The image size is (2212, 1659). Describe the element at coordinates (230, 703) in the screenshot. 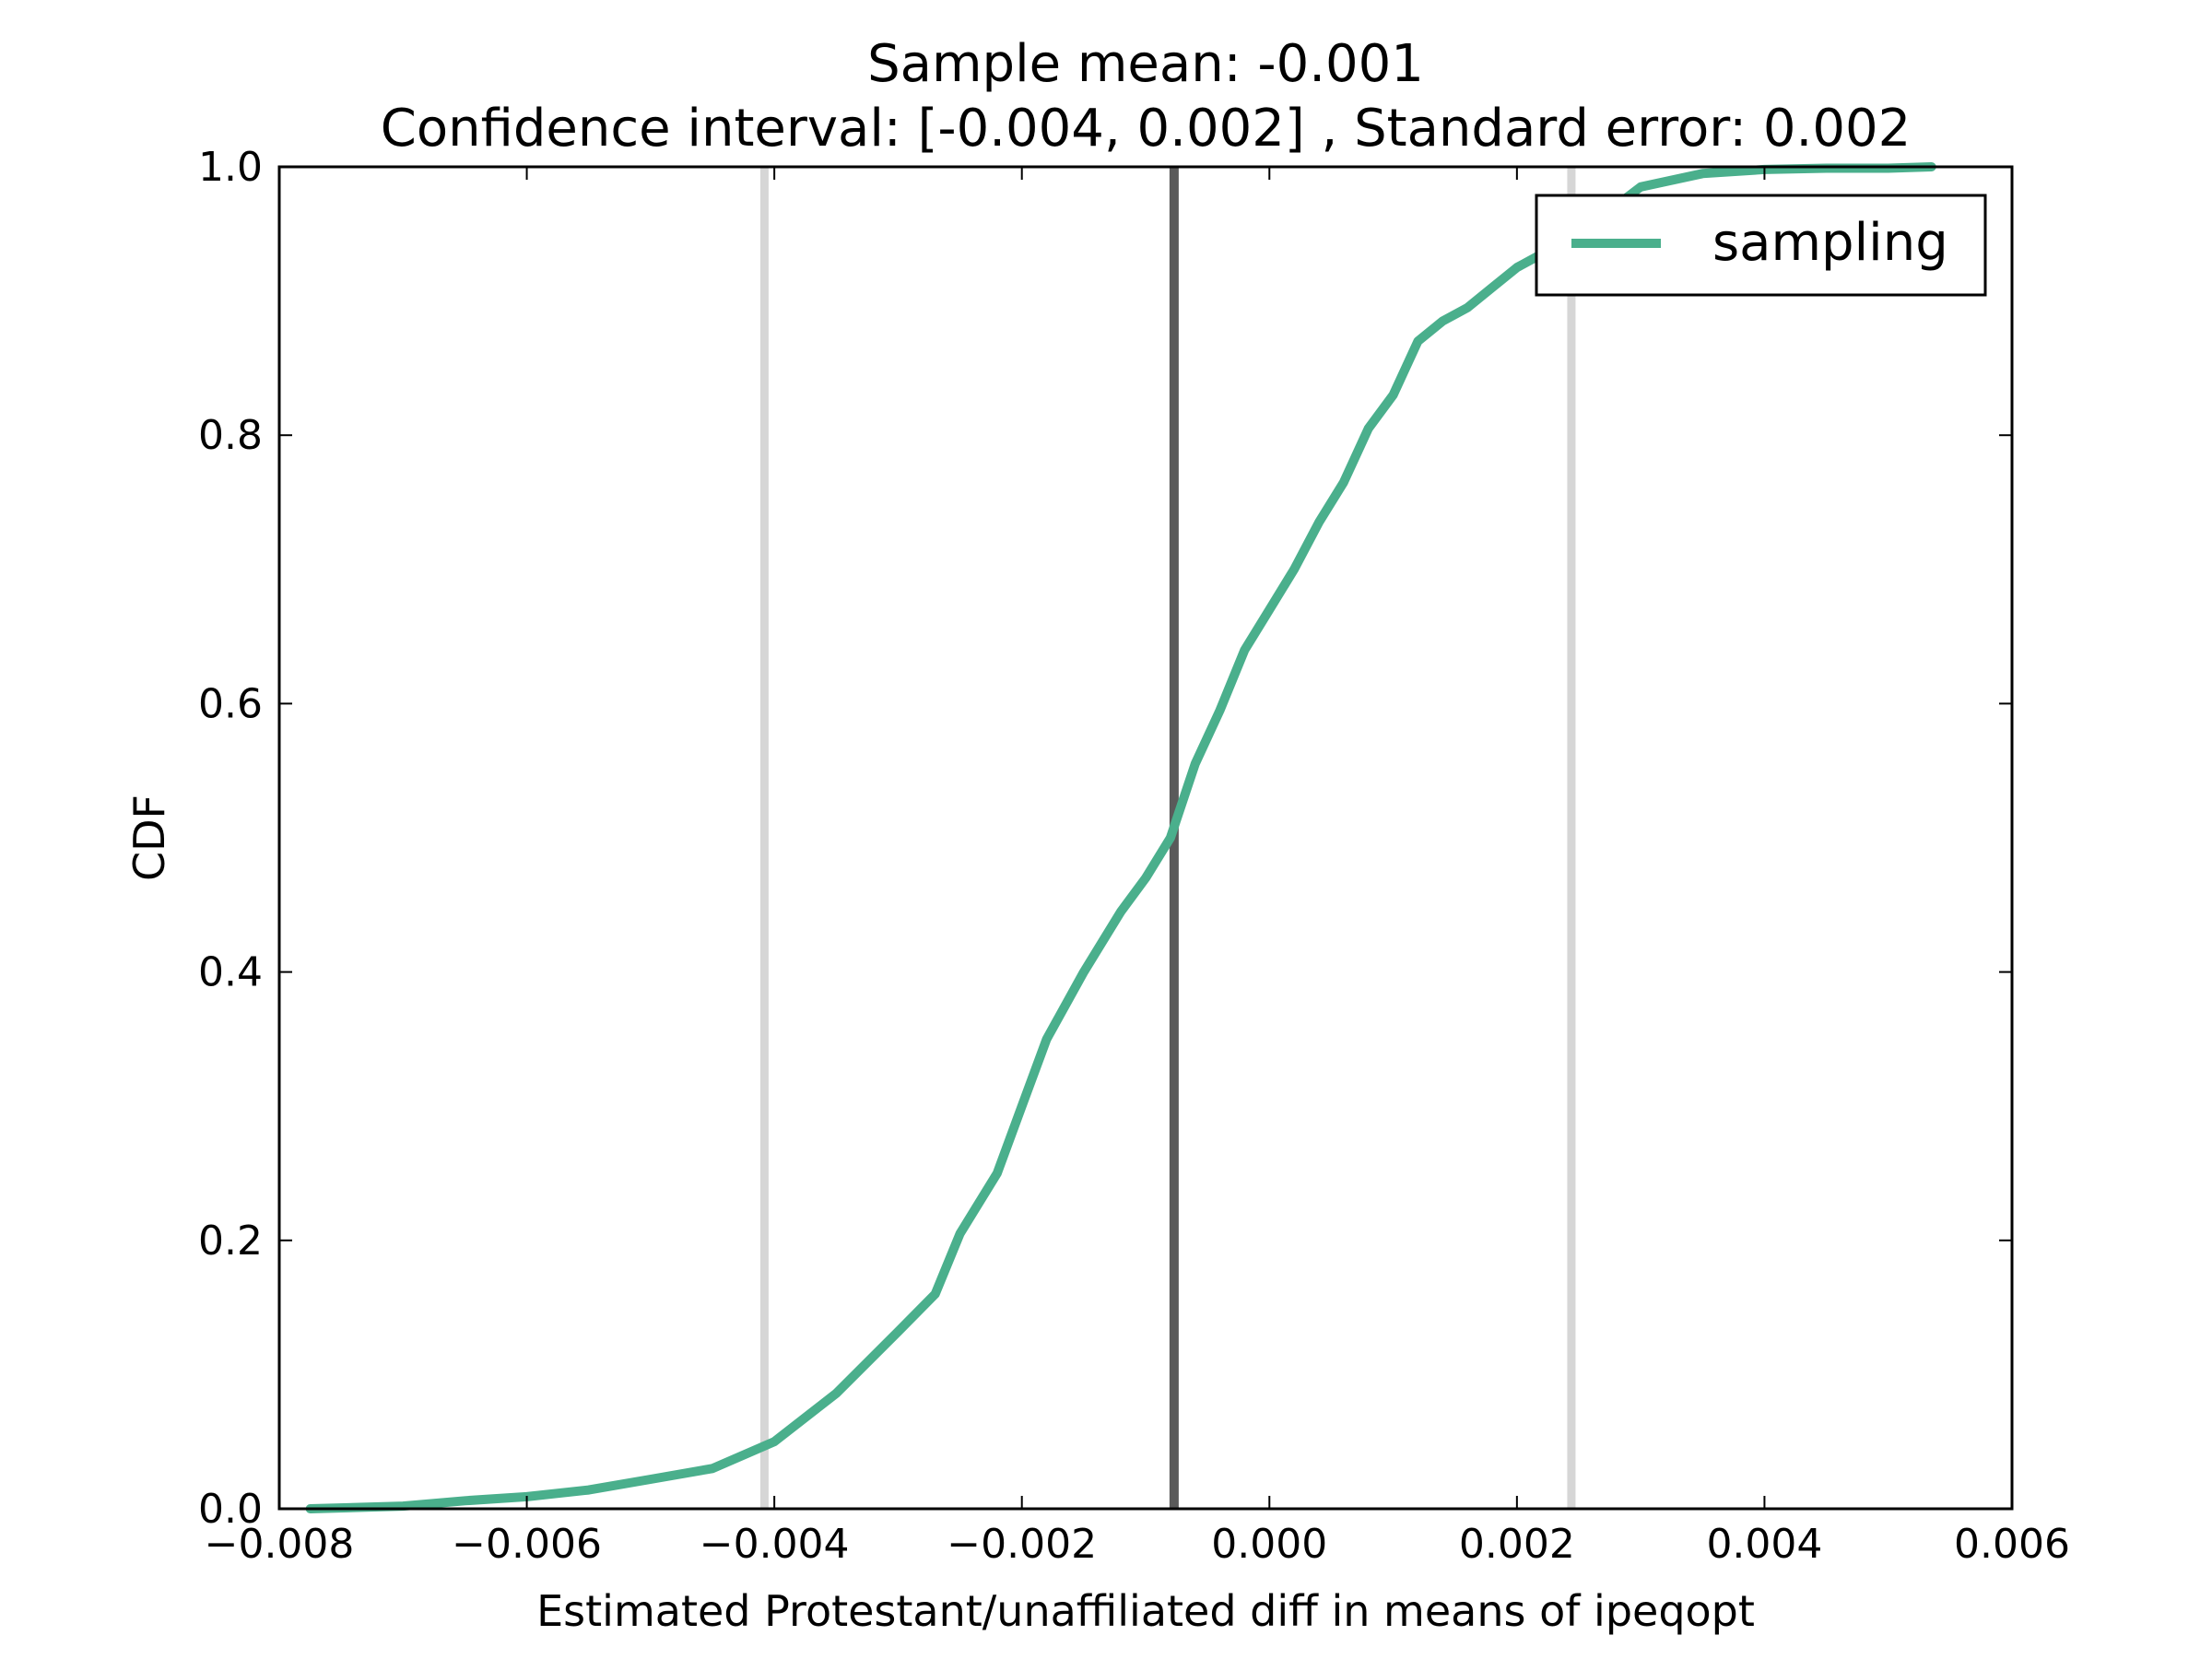

I see `y-tick-label: 0.6` at that location.